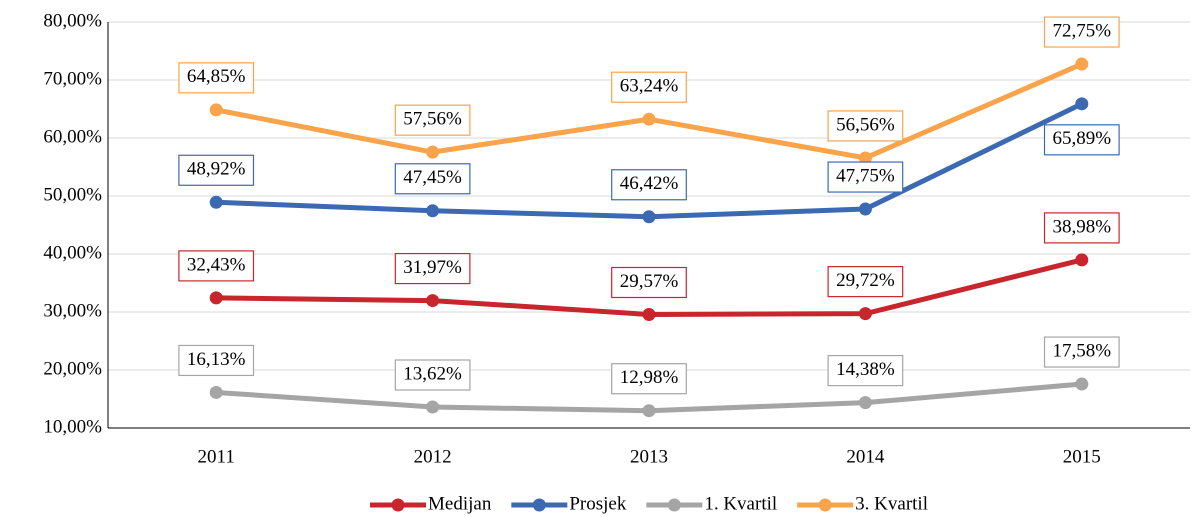 The height and width of the screenshot is (517, 1201). What do you see at coordinates (740, 503) in the screenshot?
I see `legend-label: 1. Kvartil` at bounding box center [740, 503].